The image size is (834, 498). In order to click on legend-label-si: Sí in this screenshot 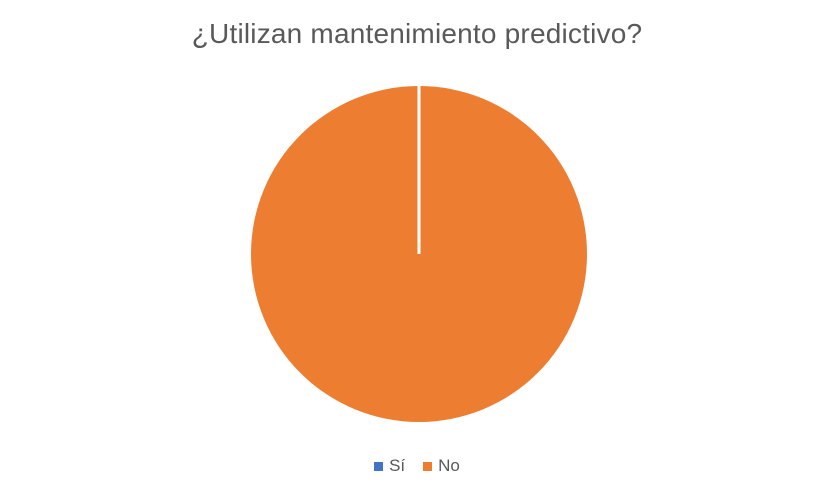, I will do `click(397, 465)`.